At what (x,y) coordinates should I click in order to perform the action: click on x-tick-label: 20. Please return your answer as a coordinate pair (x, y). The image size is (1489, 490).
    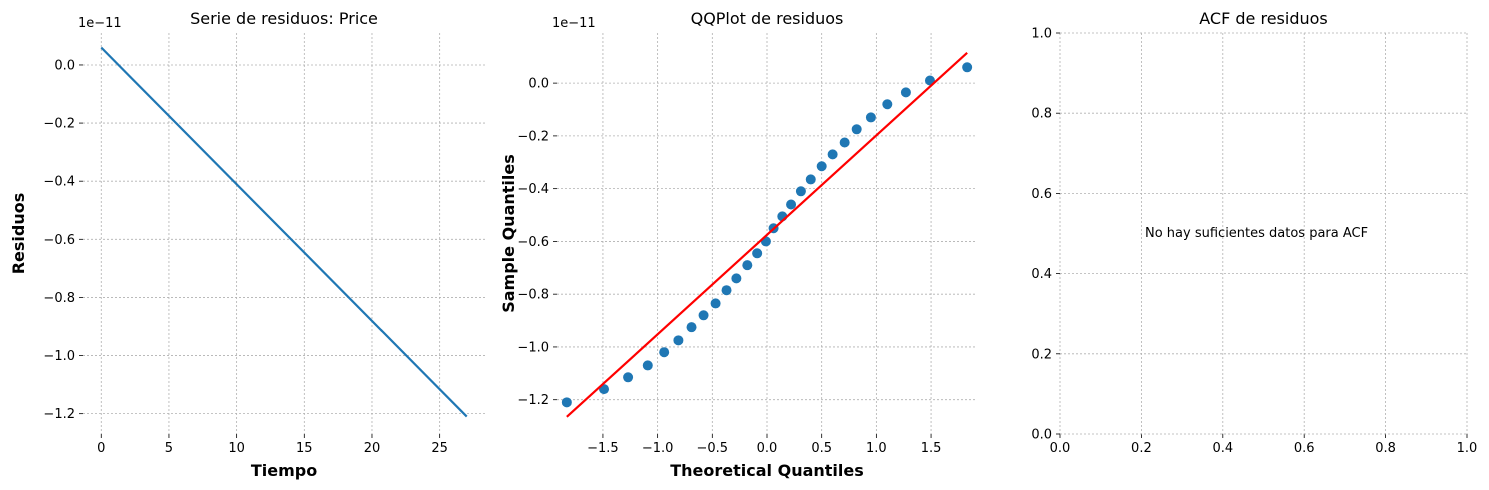
    Looking at the image, I should click on (372, 448).